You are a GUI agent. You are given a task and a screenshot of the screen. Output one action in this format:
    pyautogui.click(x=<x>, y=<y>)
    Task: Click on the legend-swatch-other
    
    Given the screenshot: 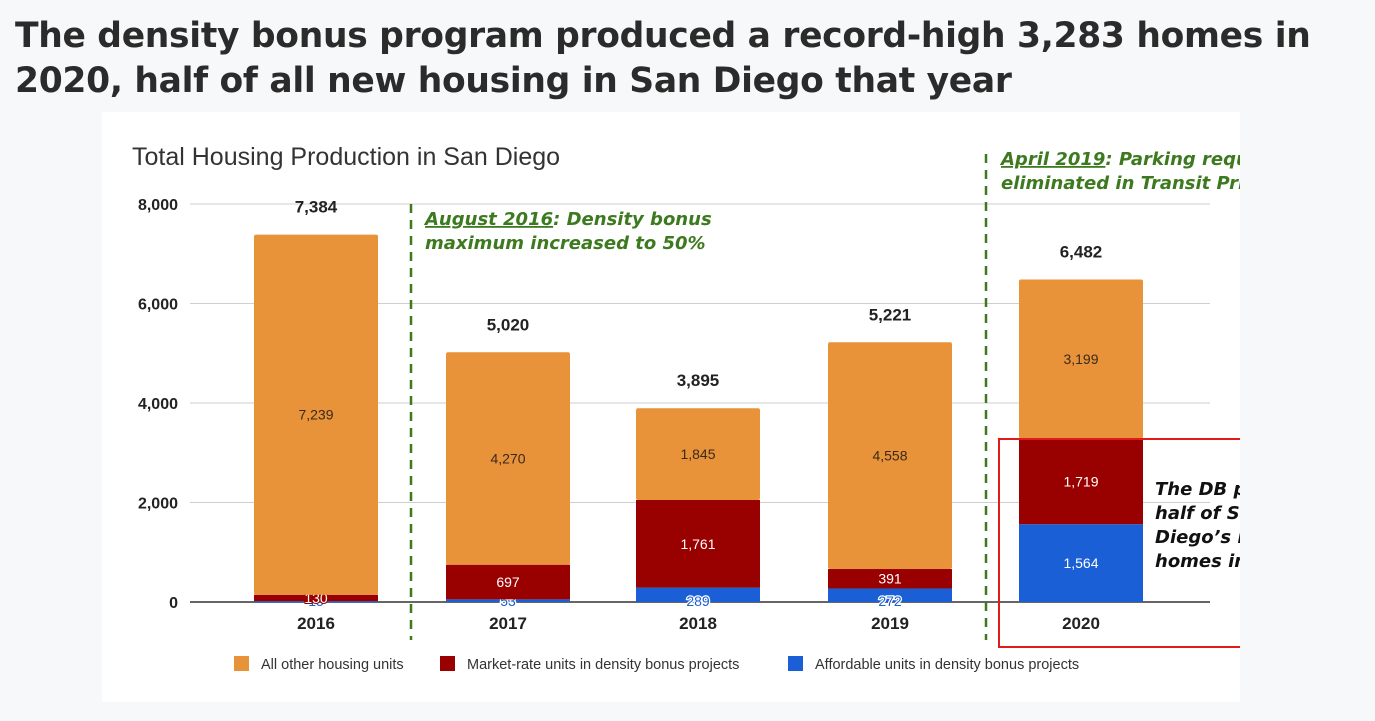 What is the action you would take?
    pyautogui.click(x=241, y=663)
    